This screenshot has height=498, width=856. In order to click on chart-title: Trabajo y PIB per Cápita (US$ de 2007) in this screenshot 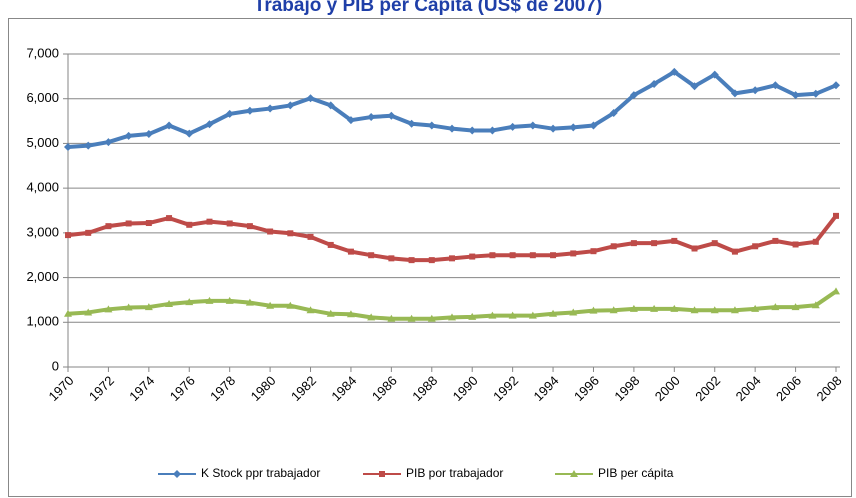, I will do `click(428, 8)`.